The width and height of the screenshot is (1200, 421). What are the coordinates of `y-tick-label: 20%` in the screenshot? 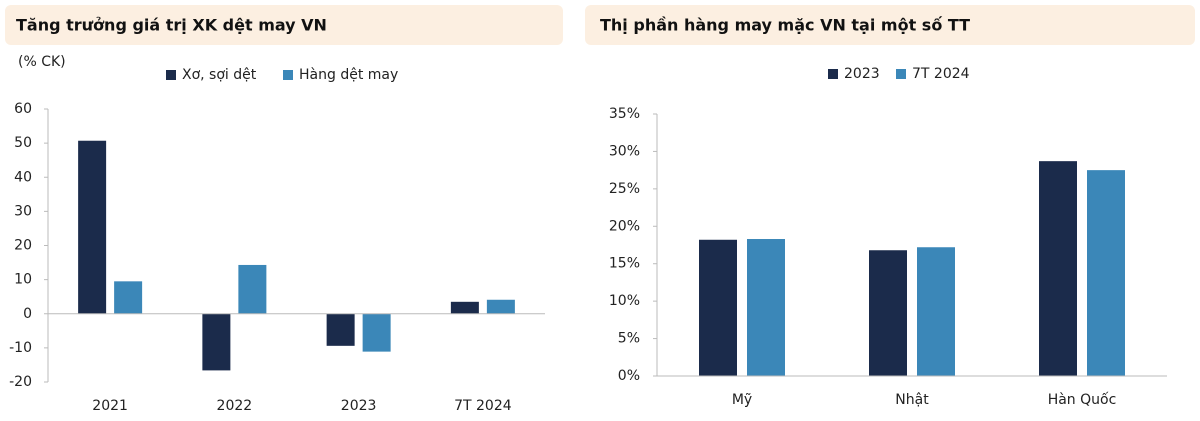 It's located at (624, 226).